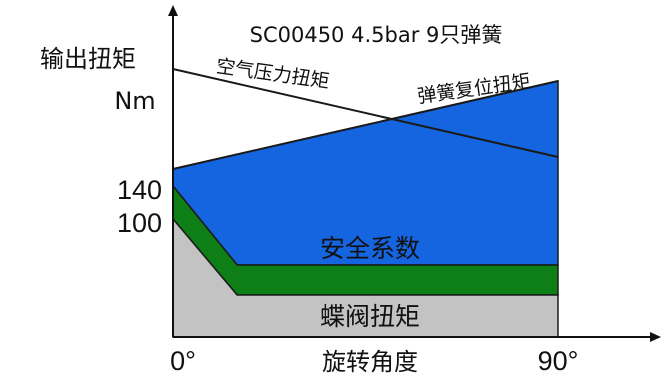 This screenshot has height=383, width=667. I want to click on y-tick-label-1: 100, so click(139, 223).